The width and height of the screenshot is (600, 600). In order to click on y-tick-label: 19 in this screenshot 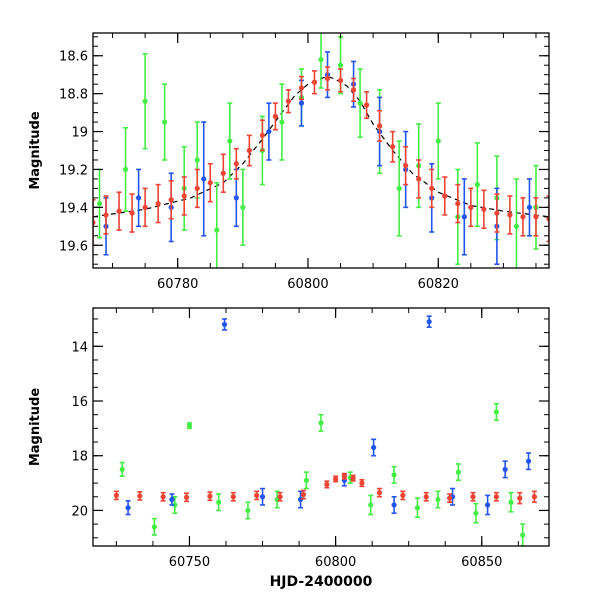, I will do `click(79, 133)`.